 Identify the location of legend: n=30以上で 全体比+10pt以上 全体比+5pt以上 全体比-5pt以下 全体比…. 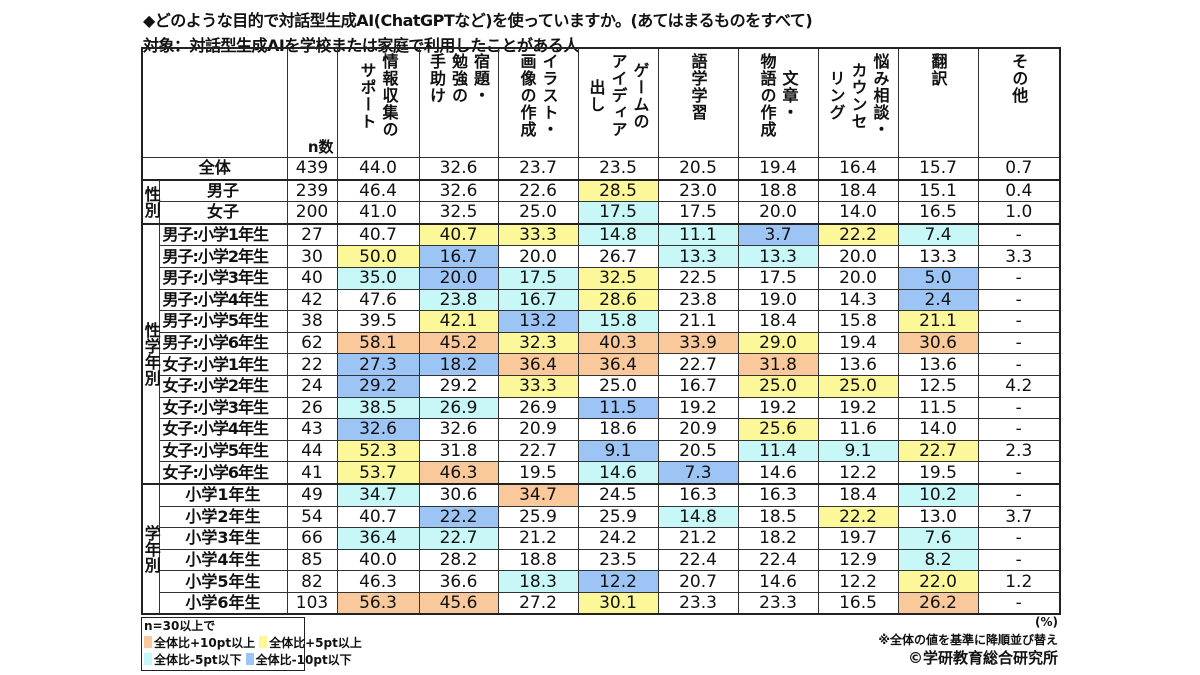
(251, 644).